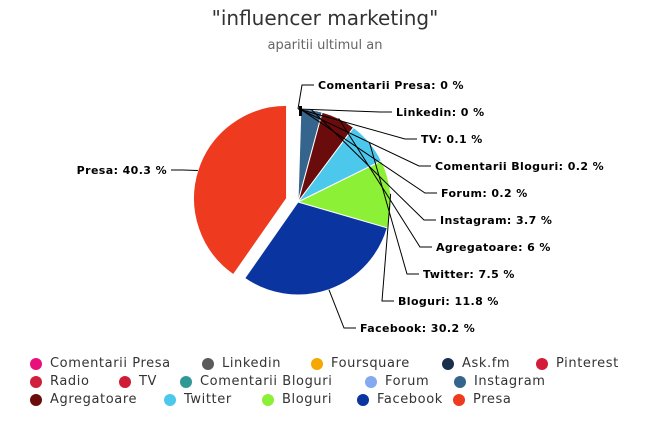 This screenshot has width=650, height=433. I want to click on data-label-tv: TV: 0.1 %, so click(452, 139).